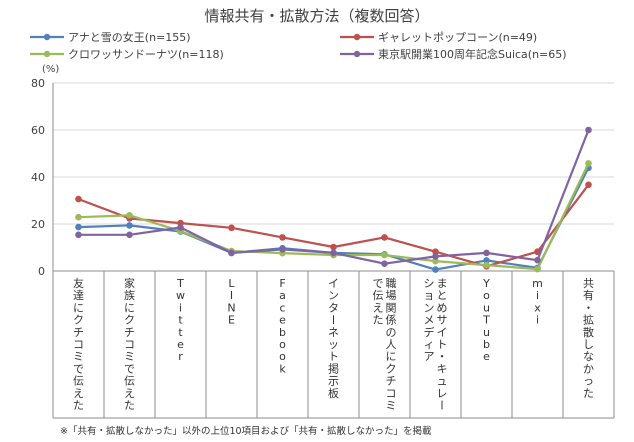 The width and height of the screenshot is (634, 442). What do you see at coordinates (38, 224) in the screenshot?
I see `y-tick-label: 20` at bounding box center [38, 224].